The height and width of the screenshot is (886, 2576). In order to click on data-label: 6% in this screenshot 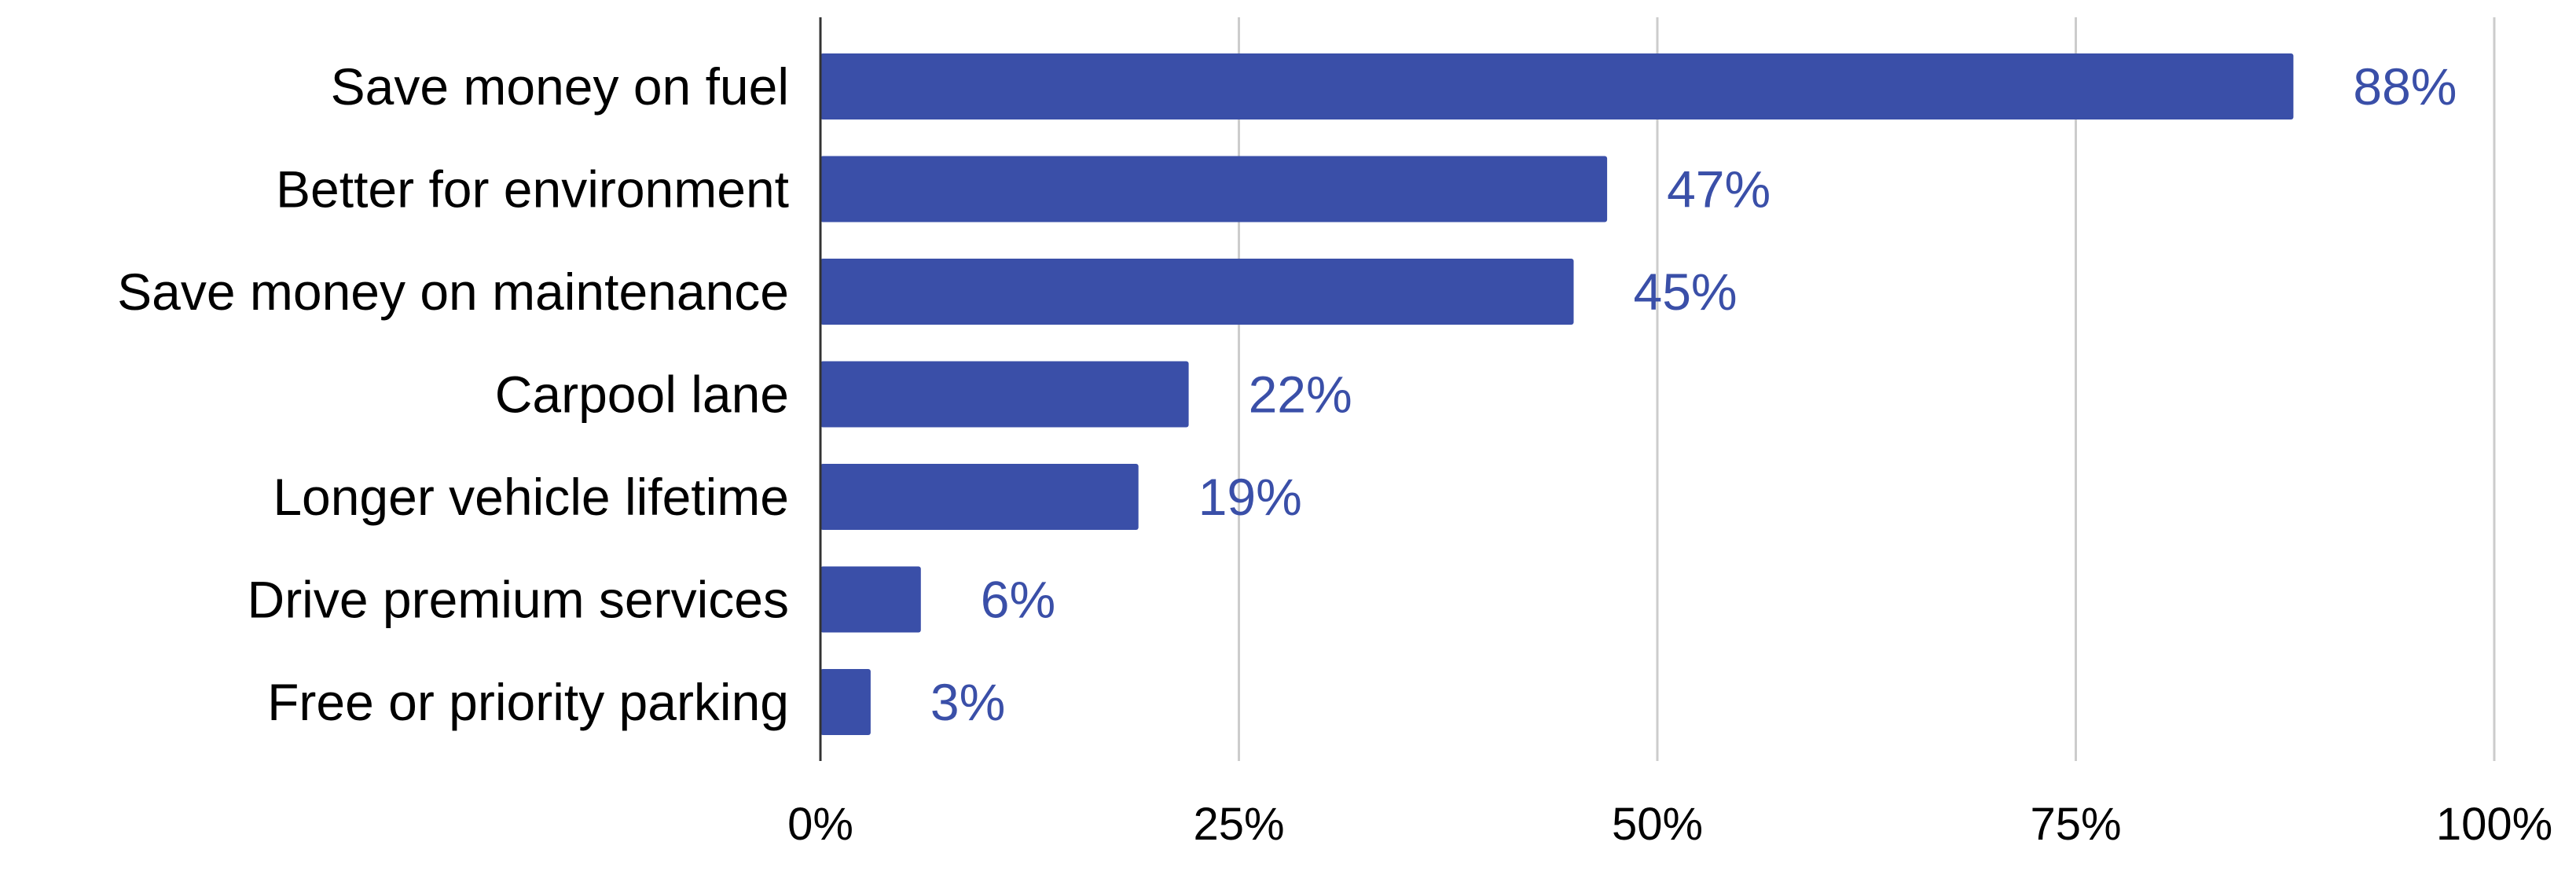, I will do `click(1018, 600)`.